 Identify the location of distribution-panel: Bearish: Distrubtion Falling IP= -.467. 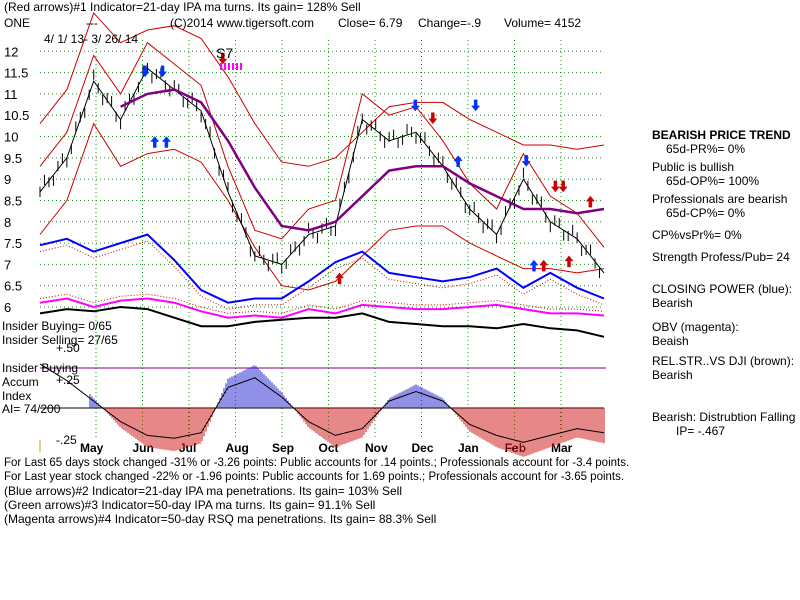
(723, 424).